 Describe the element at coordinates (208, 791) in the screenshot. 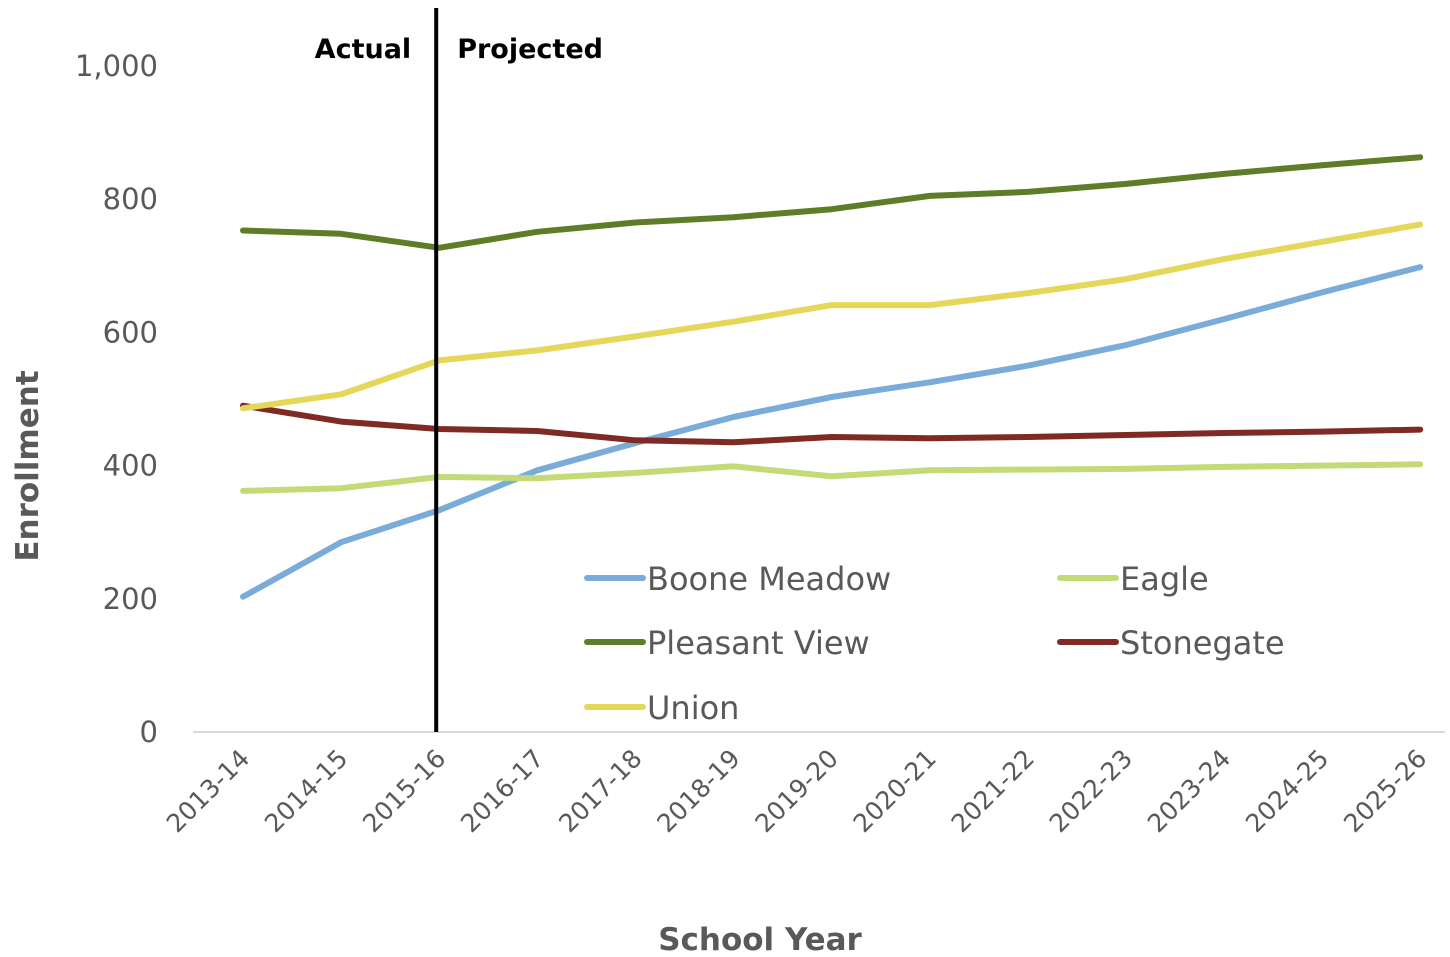

I see `x-tick-label: 2013-14` at that location.